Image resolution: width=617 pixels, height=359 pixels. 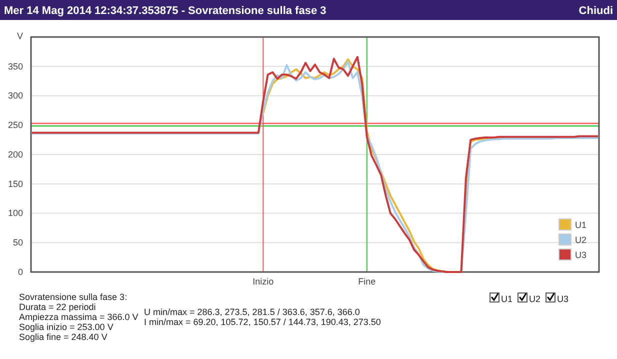 What do you see at coordinates (581, 225) in the screenshot?
I see `legend-label: U1` at bounding box center [581, 225].